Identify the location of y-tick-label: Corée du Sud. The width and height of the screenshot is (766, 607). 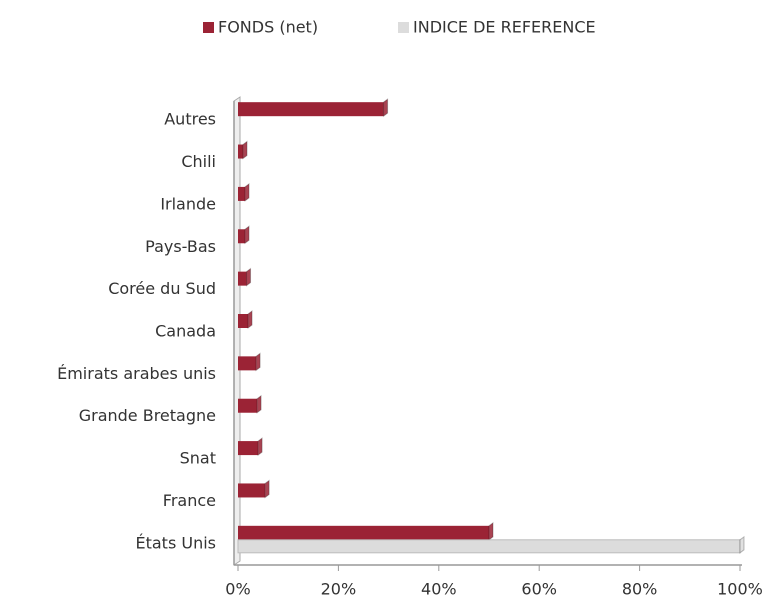
(162, 288).